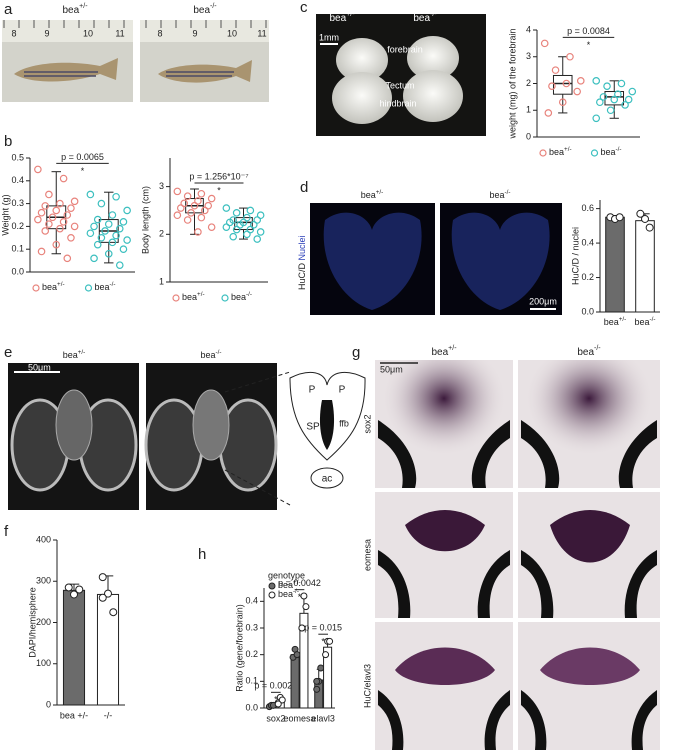 Image resolution: width=677 pixels, height=752 pixels. I want to click on y-axis-label: HuC/D / nuclei, so click(575, 256).